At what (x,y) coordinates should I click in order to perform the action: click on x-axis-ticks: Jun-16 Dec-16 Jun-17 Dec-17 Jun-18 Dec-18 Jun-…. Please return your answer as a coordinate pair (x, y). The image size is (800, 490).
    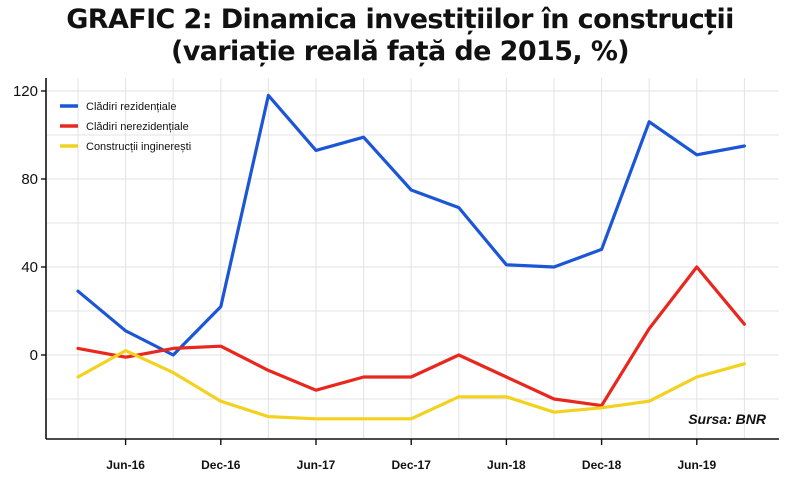
    Looking at the image, I should click on (411, 455).